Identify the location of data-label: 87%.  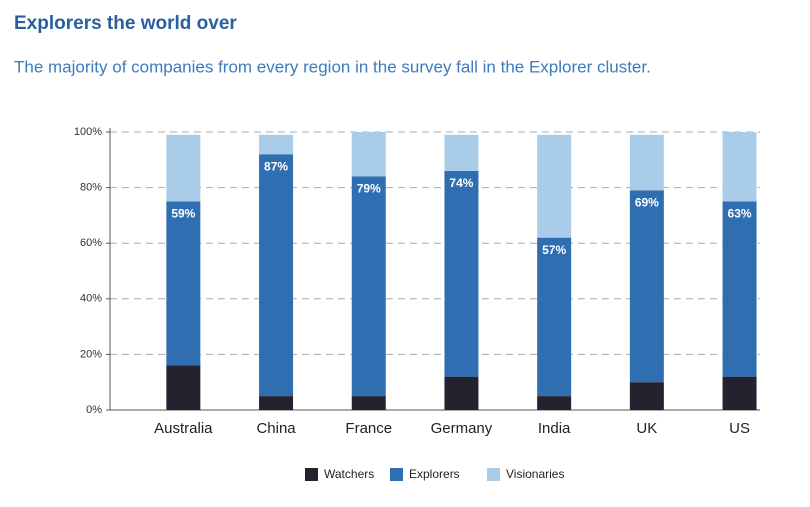
(276, 166).